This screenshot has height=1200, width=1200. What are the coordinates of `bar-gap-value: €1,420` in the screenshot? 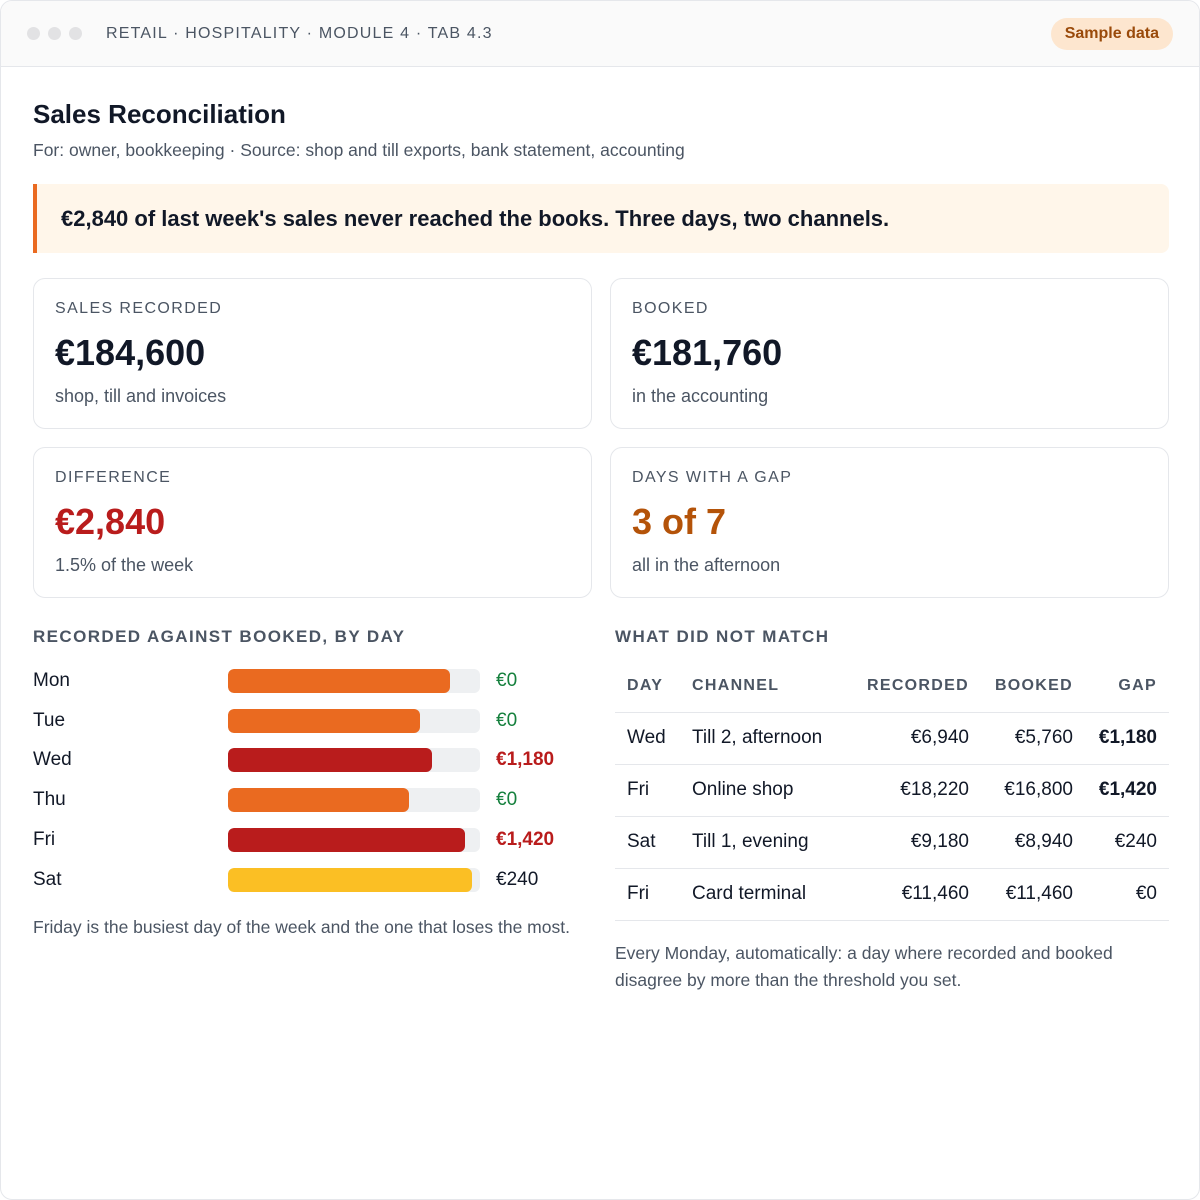 It's located at (525, 840).